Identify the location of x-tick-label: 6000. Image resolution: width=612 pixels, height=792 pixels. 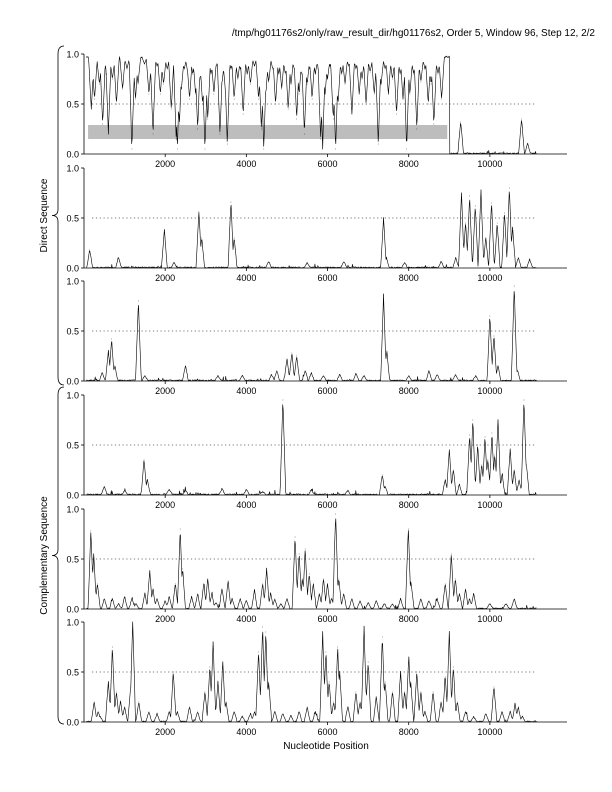
(328, 619).